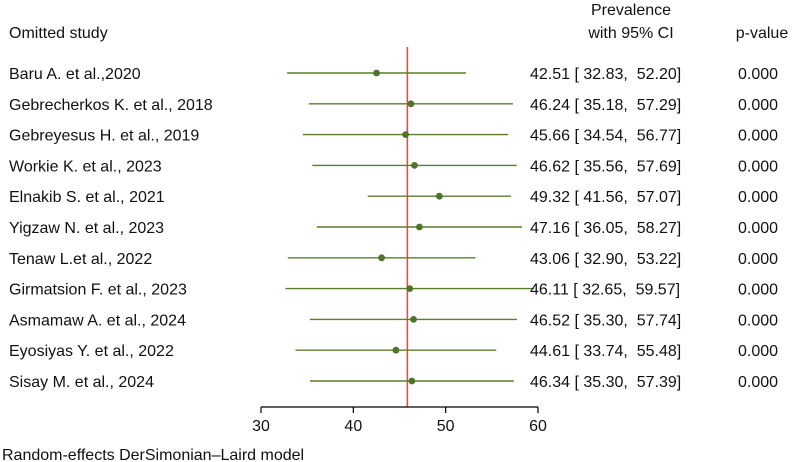  What do you see at coordinates (261, 426) in the screenshot?
I see `x-tick-label: 30` at bounding box center [261, 426].